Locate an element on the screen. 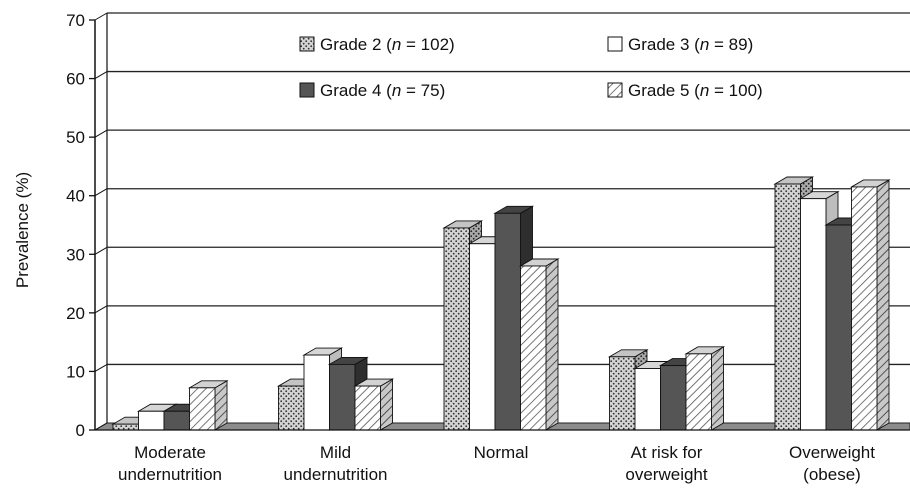 Image resolution: width=910 pixels, height=488 pixels. x-tick-label: Normal is located at coordinates (501, 452).